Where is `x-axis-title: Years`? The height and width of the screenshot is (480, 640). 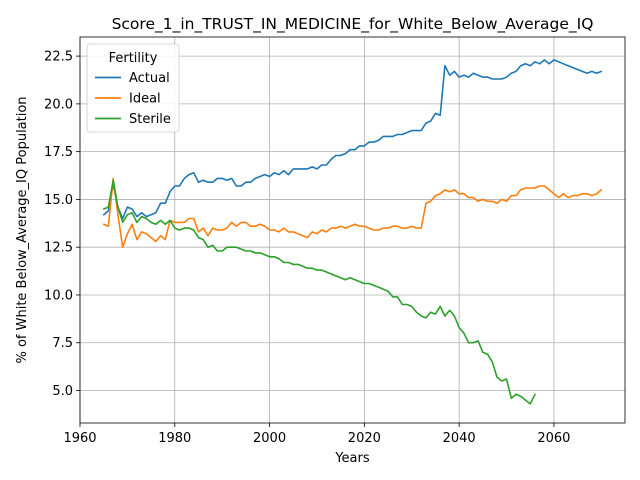 x-axis-title: Years is located at coordinates (352, 458).